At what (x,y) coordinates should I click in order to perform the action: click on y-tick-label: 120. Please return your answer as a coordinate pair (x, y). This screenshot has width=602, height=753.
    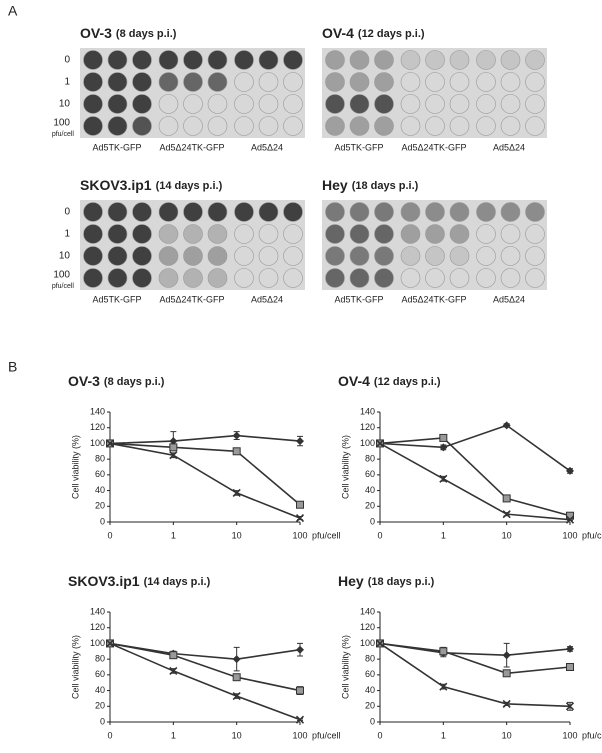
    Looking at the image, I should click on (367, 427).